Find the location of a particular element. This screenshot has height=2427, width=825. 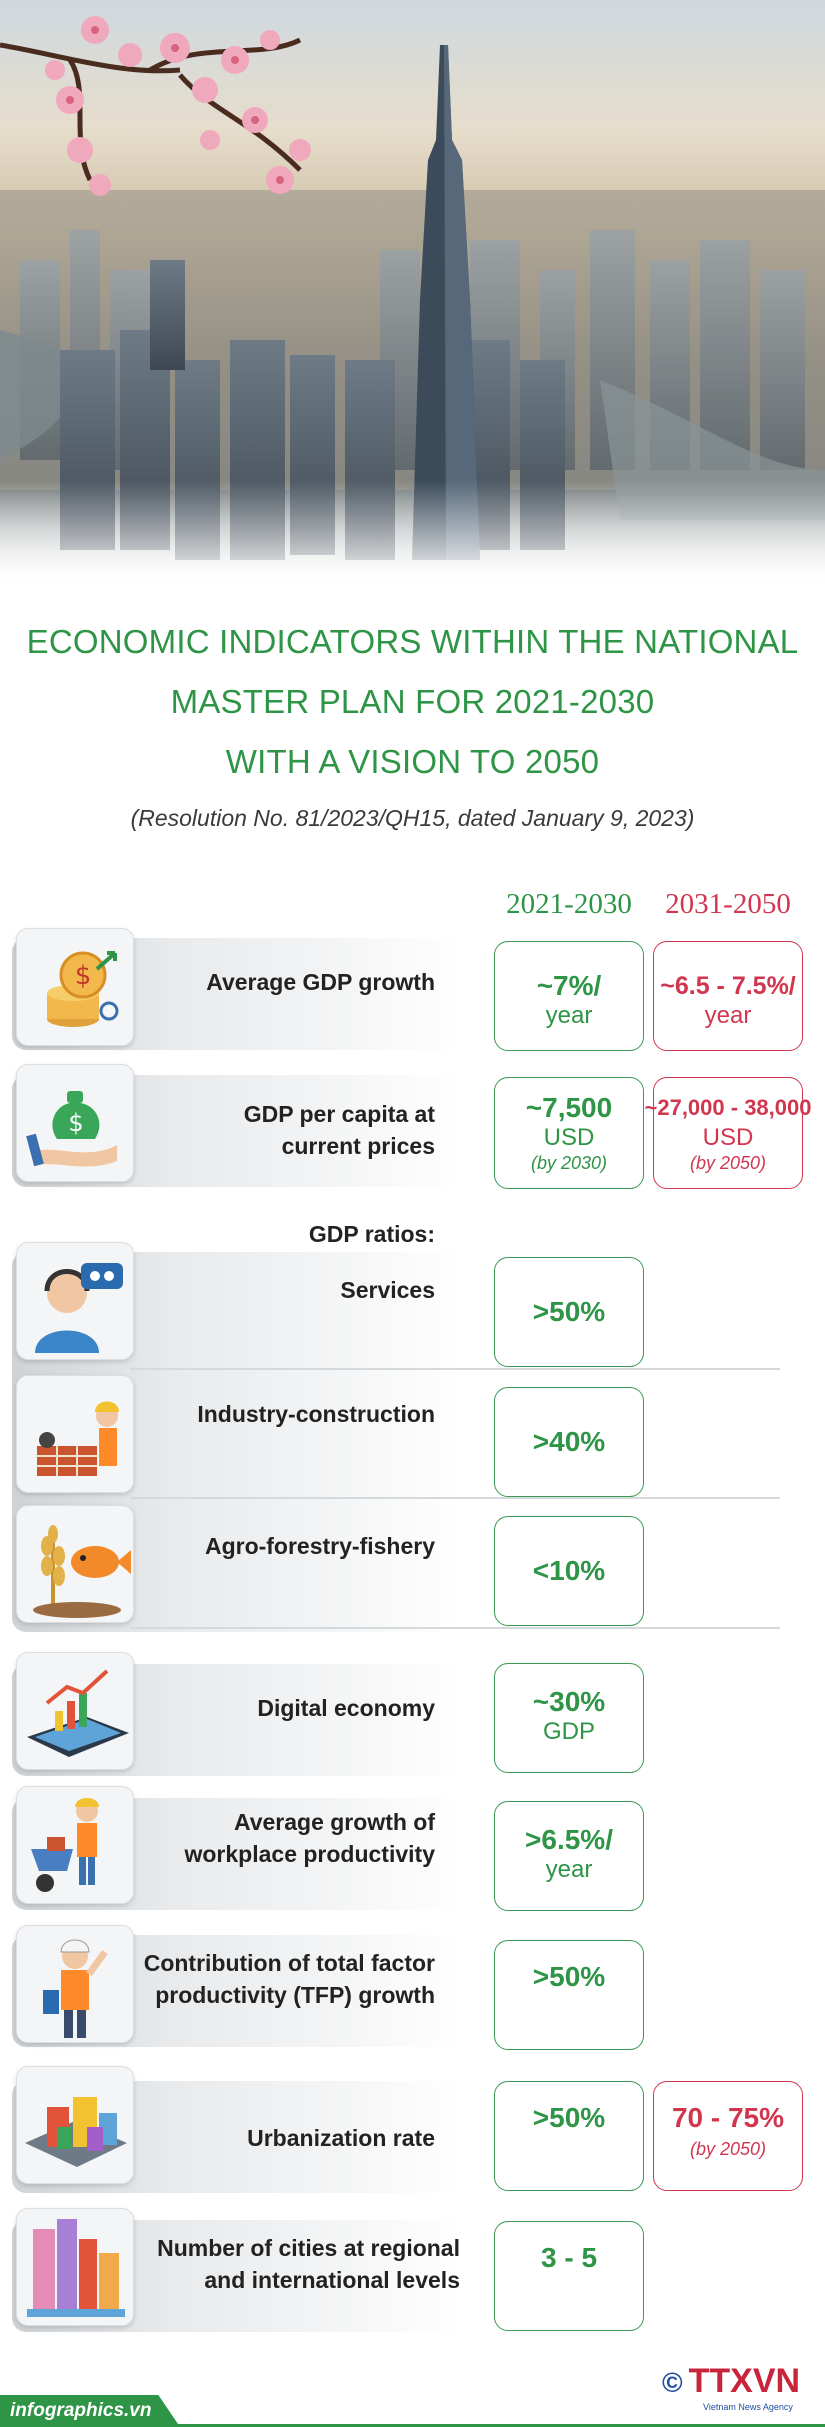

value-big: ~27,000 - 38,000 is located at coordinates (728, 1107).